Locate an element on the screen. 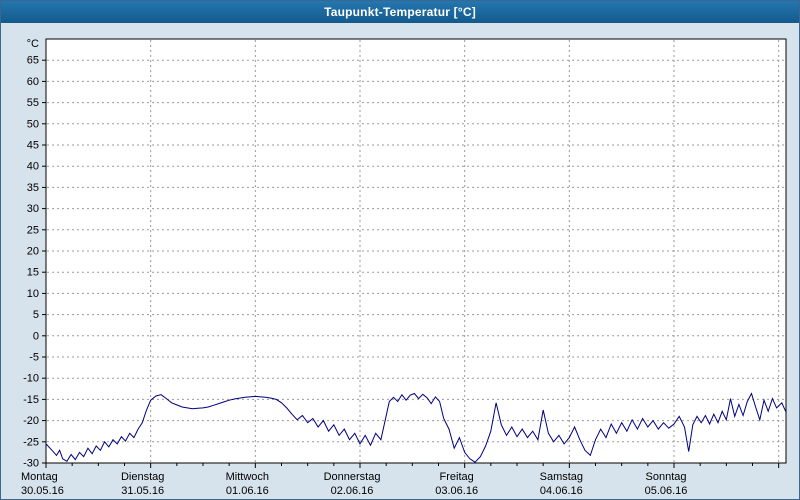 The height and width of the screenshot is (500, 800). y-axis-tick-label: 15 is located at coordinates (33, 273).